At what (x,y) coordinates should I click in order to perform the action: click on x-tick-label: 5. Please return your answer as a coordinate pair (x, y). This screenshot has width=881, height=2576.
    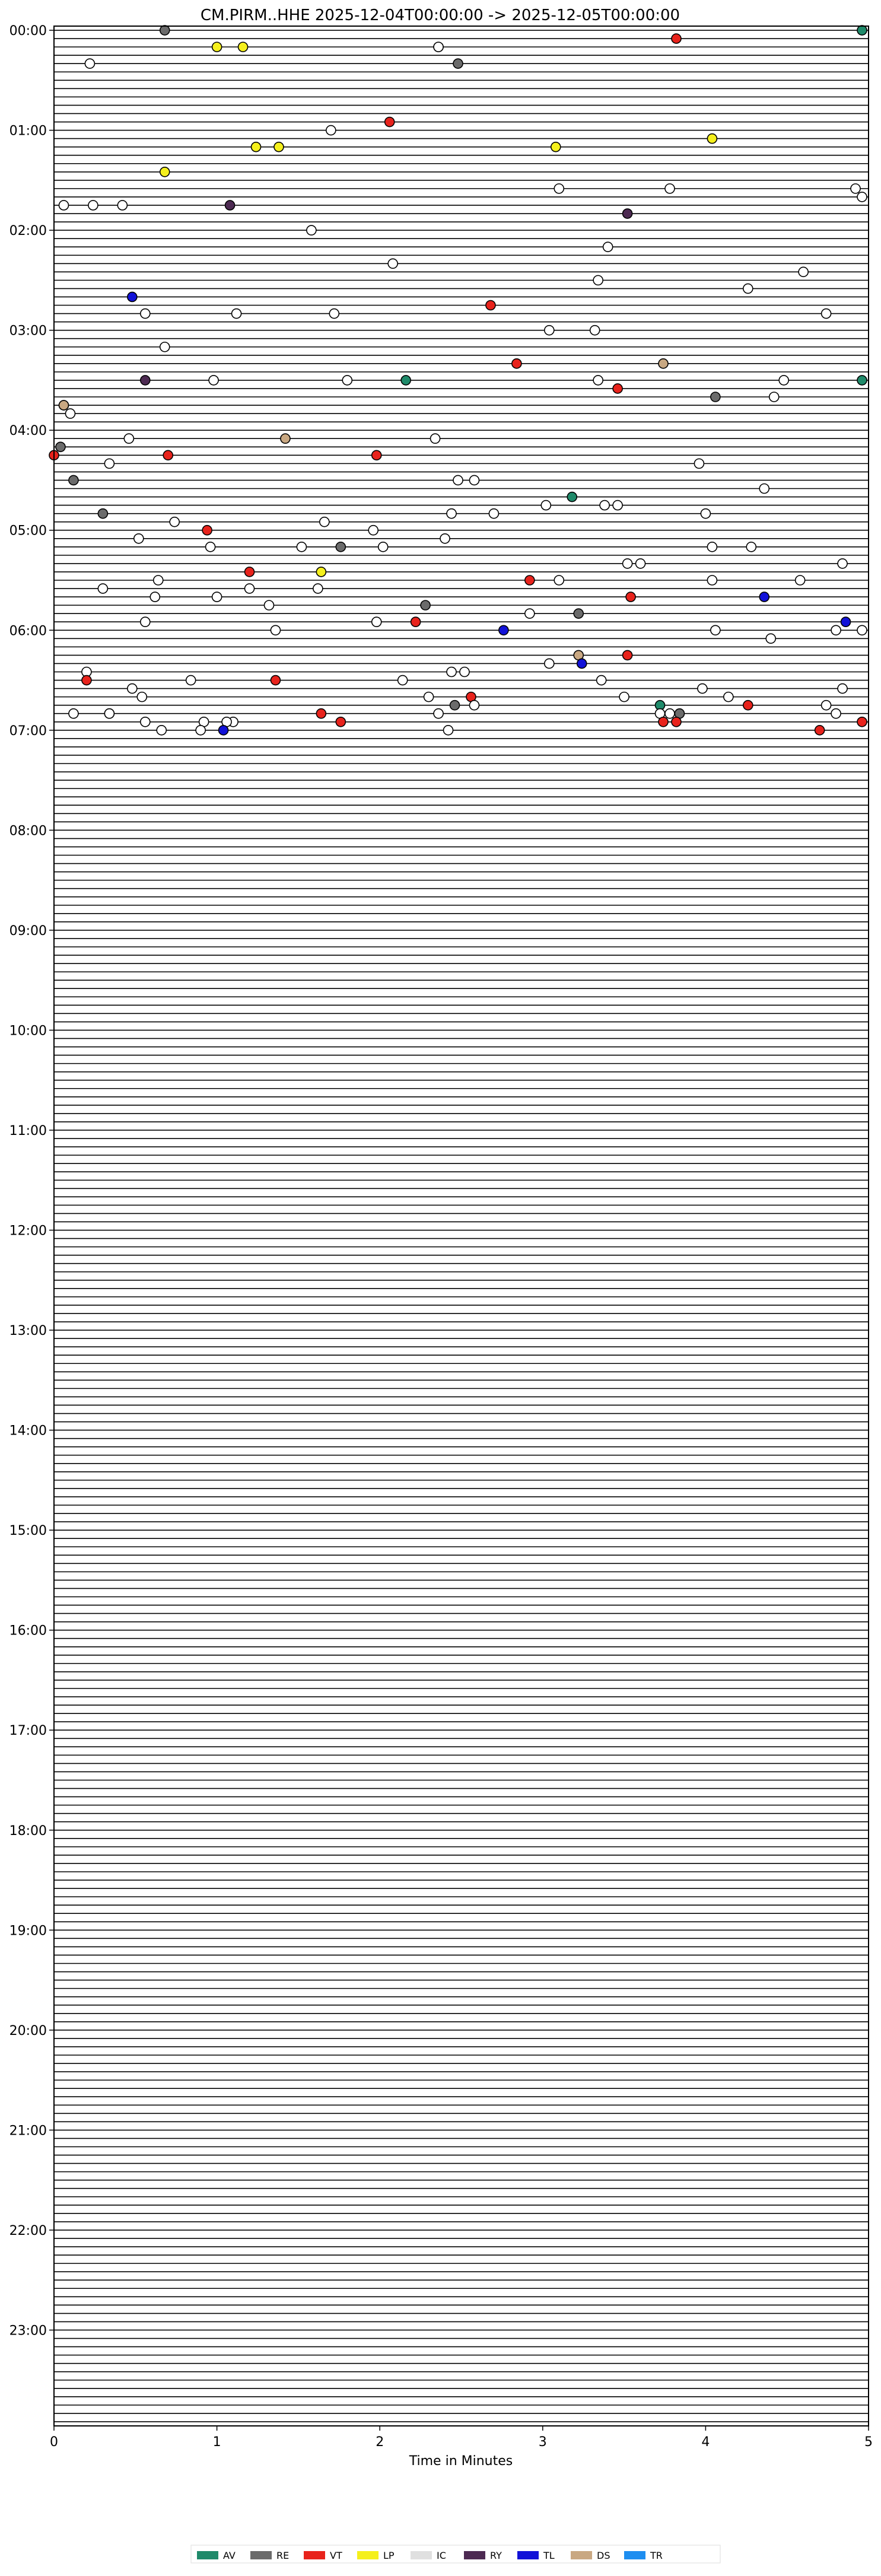
    Looking at the image, I should click on (868, 2442).